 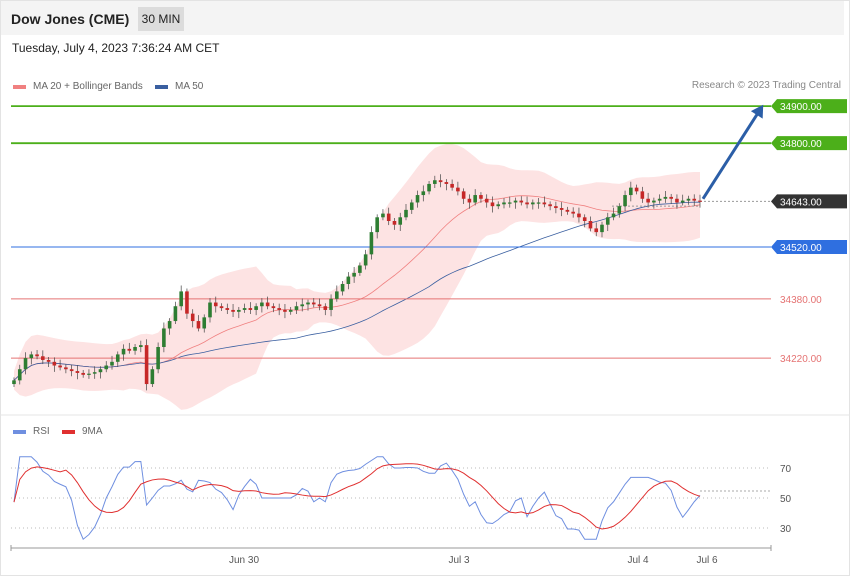 What do you see at coordinates (757, 111) in the screenshot?
I see `target-arrow-head` at bounding box center [757, 111].